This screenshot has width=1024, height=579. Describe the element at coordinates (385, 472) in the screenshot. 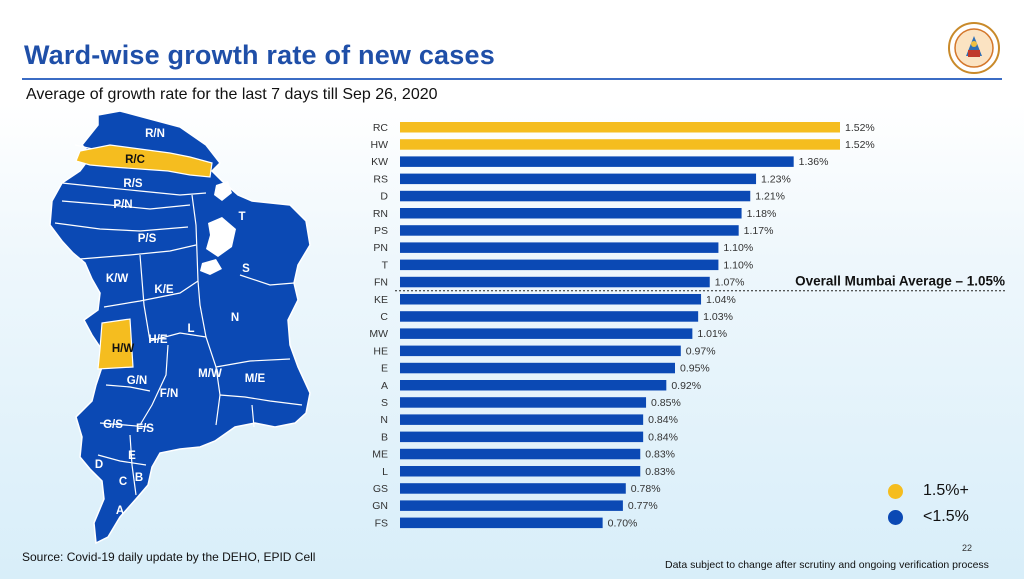

I see `bar-category-label: L` at that location.